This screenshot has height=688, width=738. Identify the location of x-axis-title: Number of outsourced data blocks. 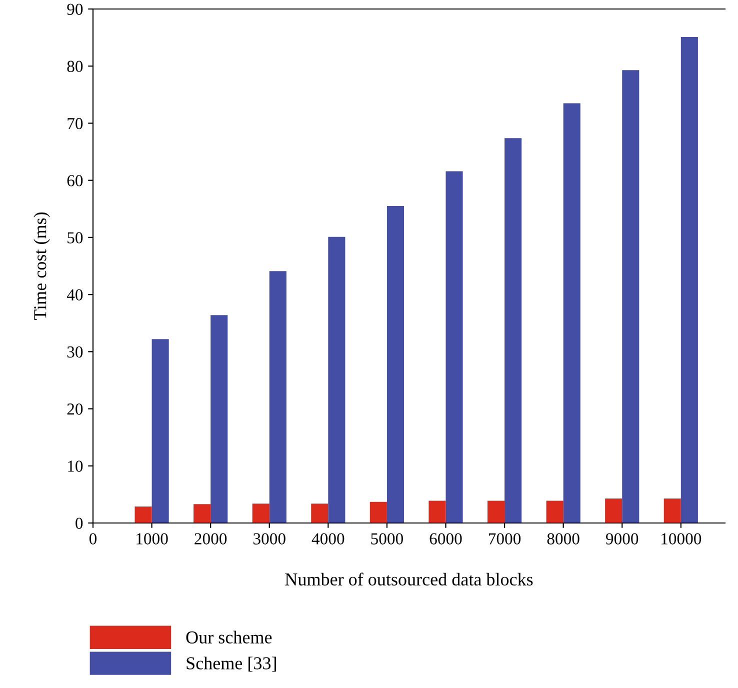
(409, 579).